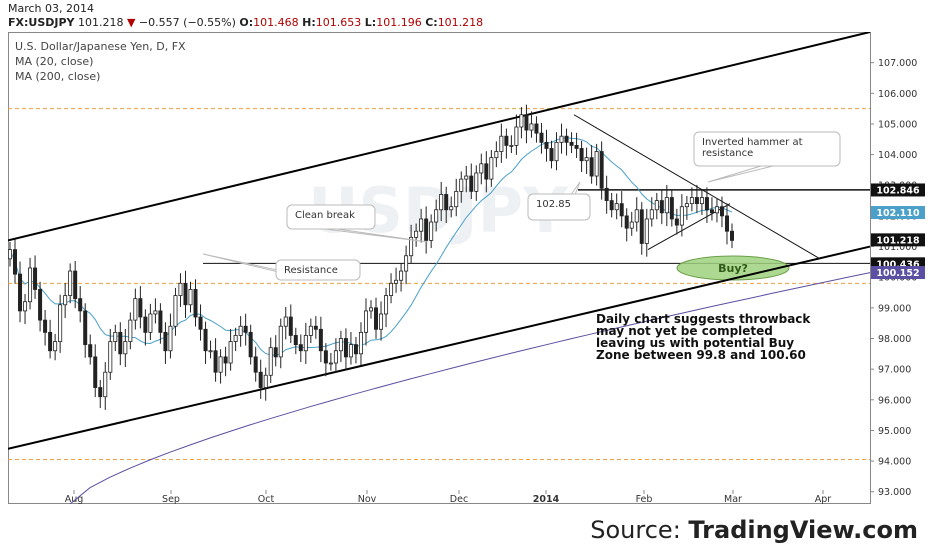 This screenshot has height=550, width=932. I want to click on price-102-85-callout-box, so click(559, 207).